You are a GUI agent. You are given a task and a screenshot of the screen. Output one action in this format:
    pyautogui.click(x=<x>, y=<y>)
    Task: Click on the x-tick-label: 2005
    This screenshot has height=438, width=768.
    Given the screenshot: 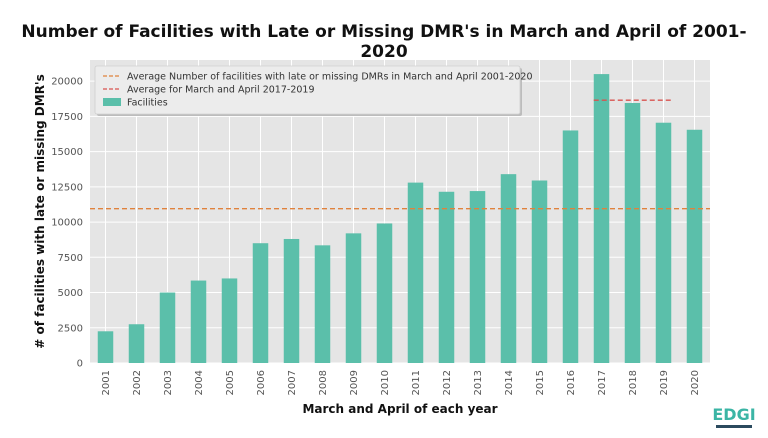 What is the action you would take?
    pyautogui.click(x=230, y=382)
    